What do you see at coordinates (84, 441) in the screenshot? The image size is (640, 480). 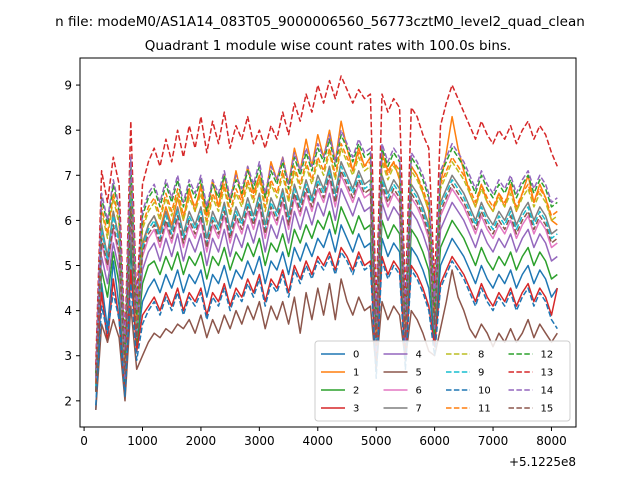 I see `x-tick-label: 0` at bounding box center [84, 441].